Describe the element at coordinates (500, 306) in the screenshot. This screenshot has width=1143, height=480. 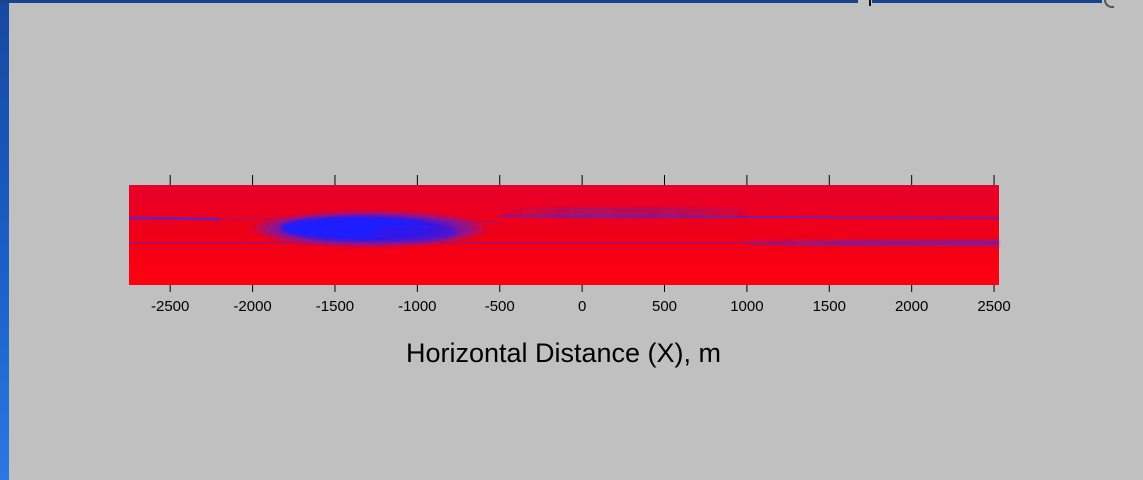
I see `x-tick-label: -500` at that location.